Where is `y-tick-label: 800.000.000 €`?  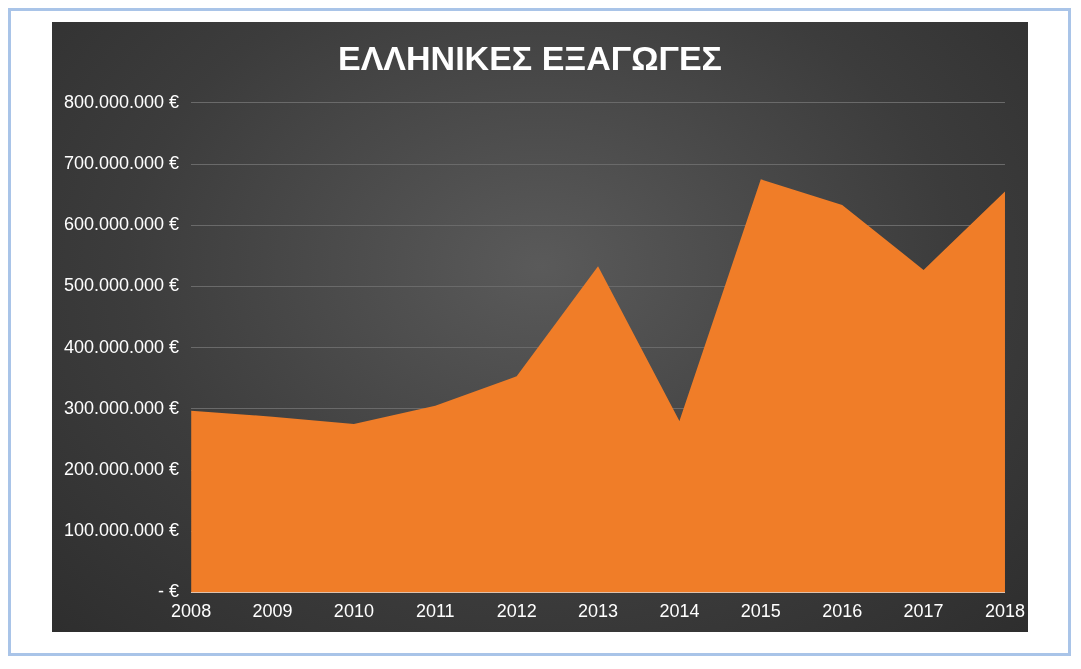 y-tick-label: 800.000.000 € is located at coordinates (121, 101).